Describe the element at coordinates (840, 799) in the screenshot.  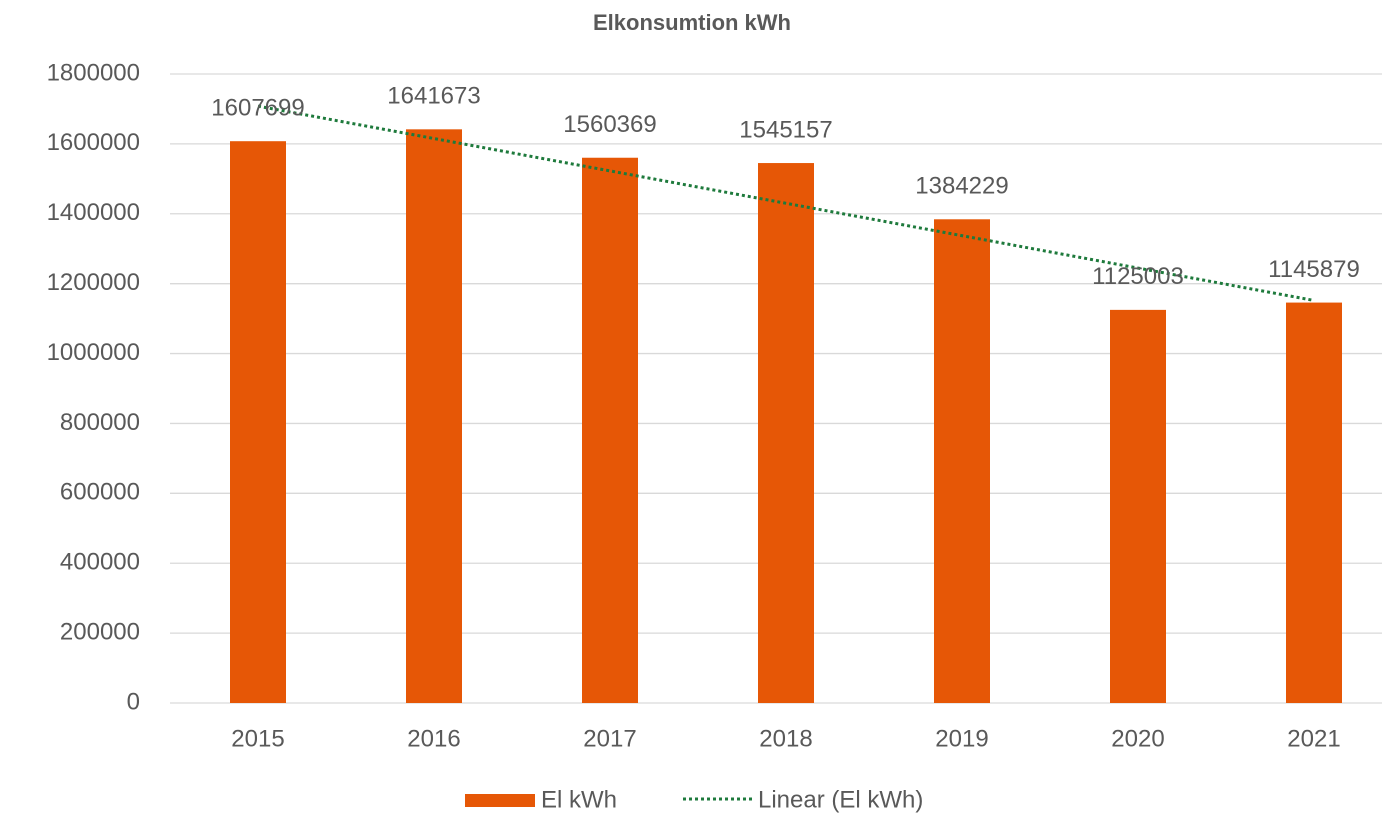
I see `legend-label: Linear (El kWh)` at that location.